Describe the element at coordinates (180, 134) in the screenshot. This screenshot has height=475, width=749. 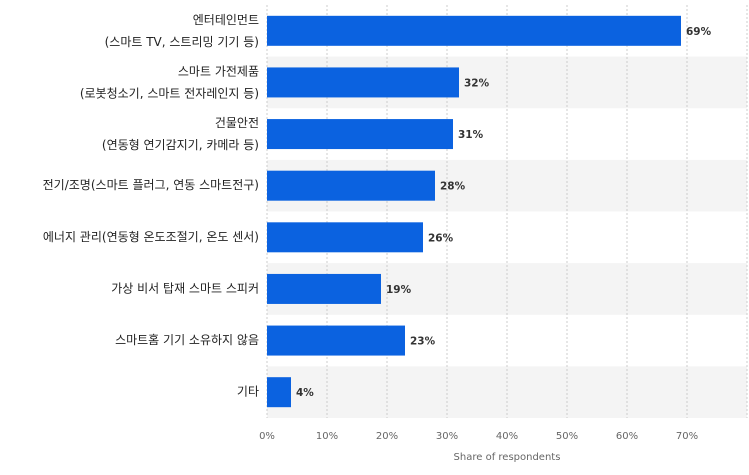
I see `category-label: 건물안전 (연동형 연기감지기, 카메라 등)` at that location.